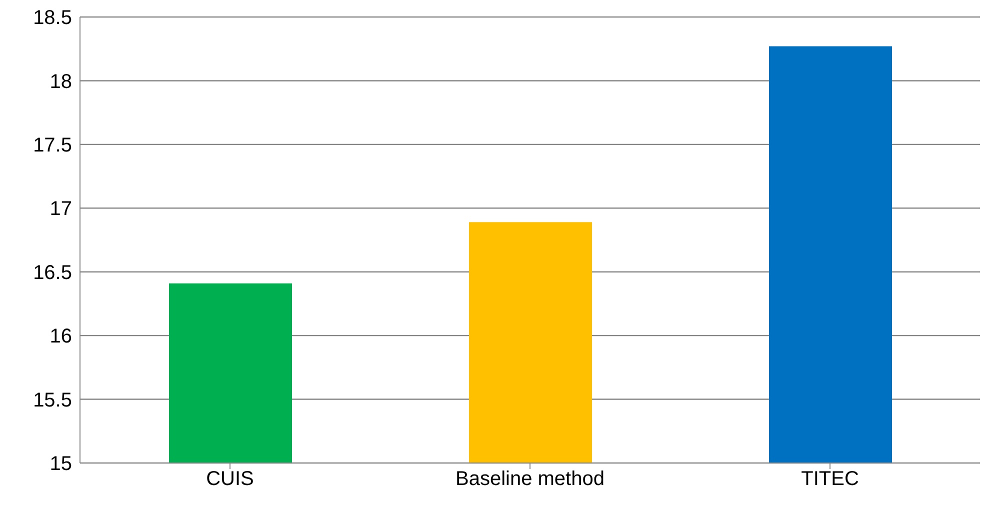 Image resolution: width=984 pixels, height=509 pixels. What do you see at coordinates (52, 145) in the screenshot?
I see `y-tick-label: 17.5` at bounding box center [52, 145].